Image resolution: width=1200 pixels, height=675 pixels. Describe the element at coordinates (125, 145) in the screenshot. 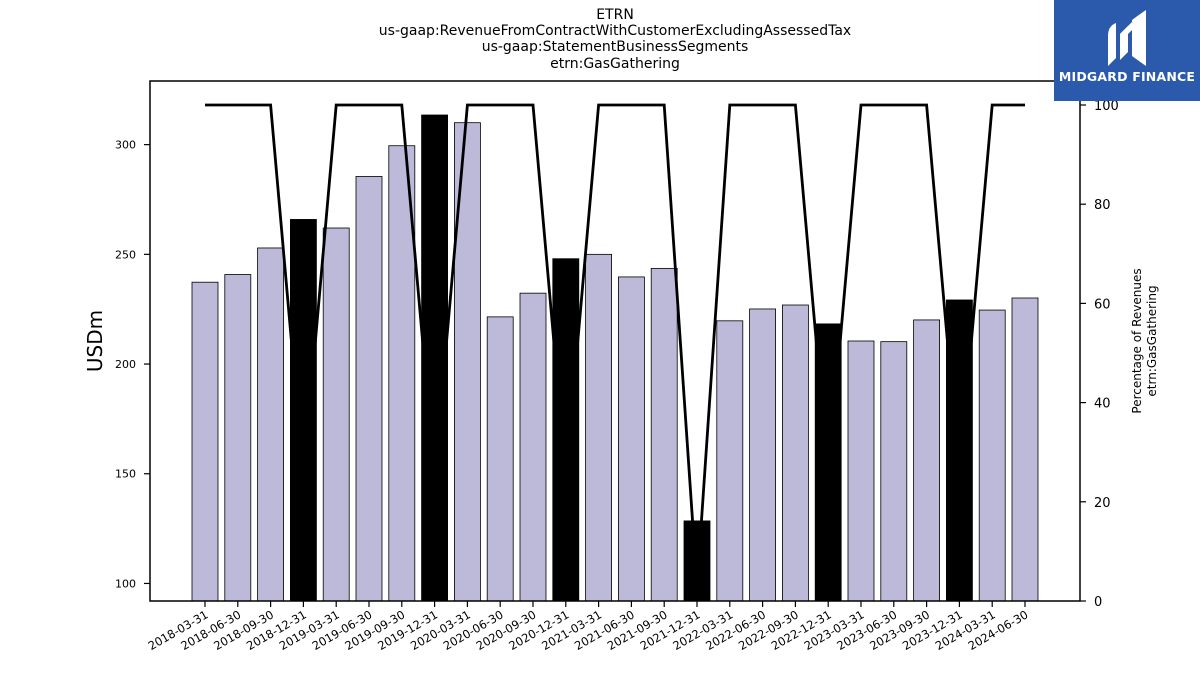

I see `y-tick-label-300: 300` at that location.